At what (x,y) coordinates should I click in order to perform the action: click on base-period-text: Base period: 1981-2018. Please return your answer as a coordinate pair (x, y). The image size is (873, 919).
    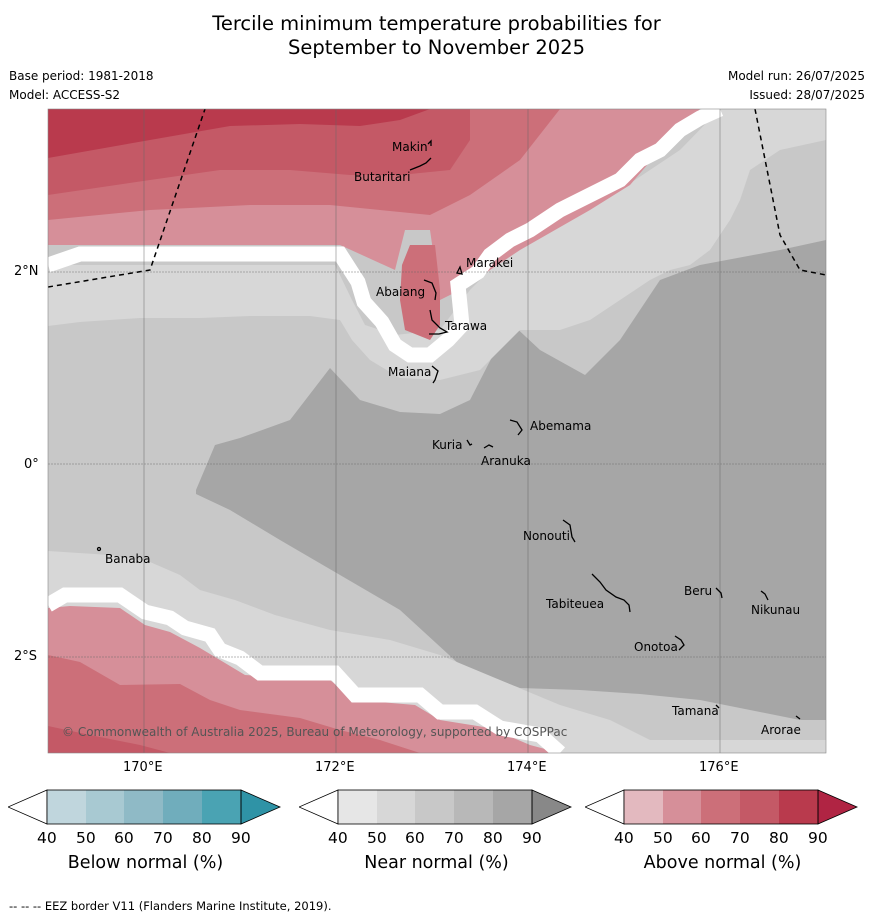
    Looking at the image, I should click on (81, 76).